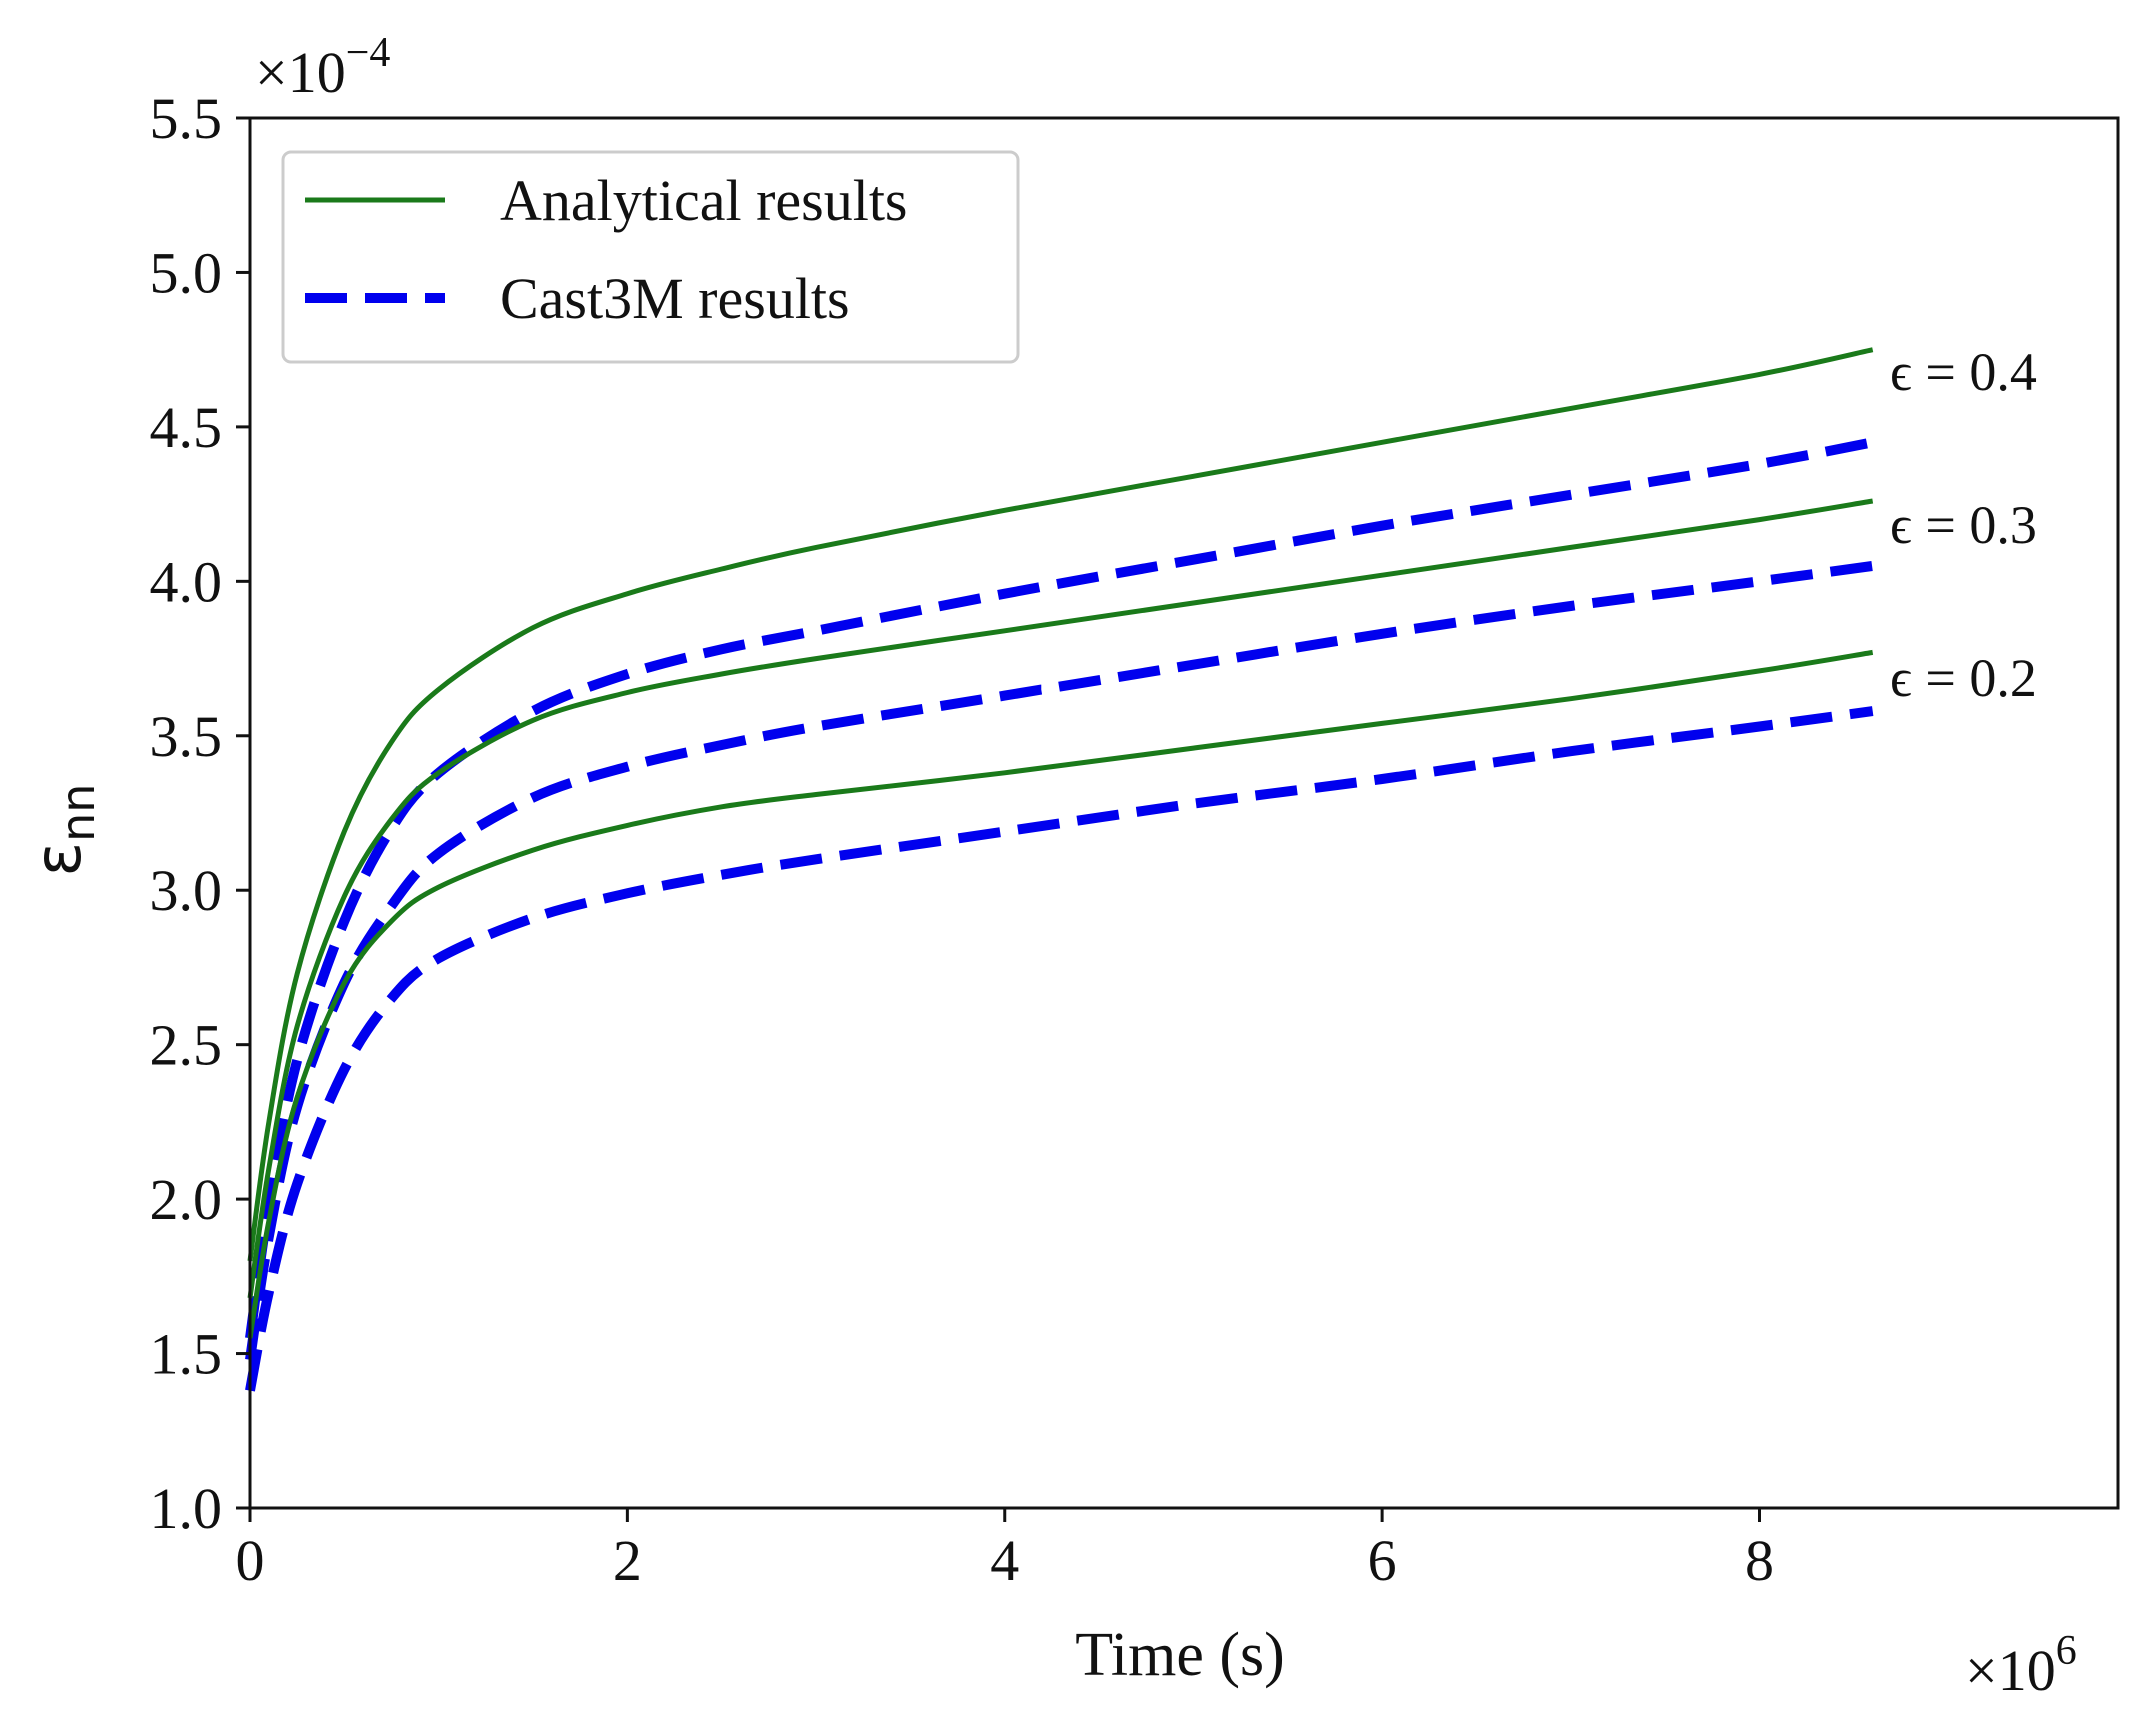  What do you see at coordinates (1963, 525) in the screenshot?
I see `curve-label-eps-0-3: ϵ = 0.3` at bounding box center [1963, 525].